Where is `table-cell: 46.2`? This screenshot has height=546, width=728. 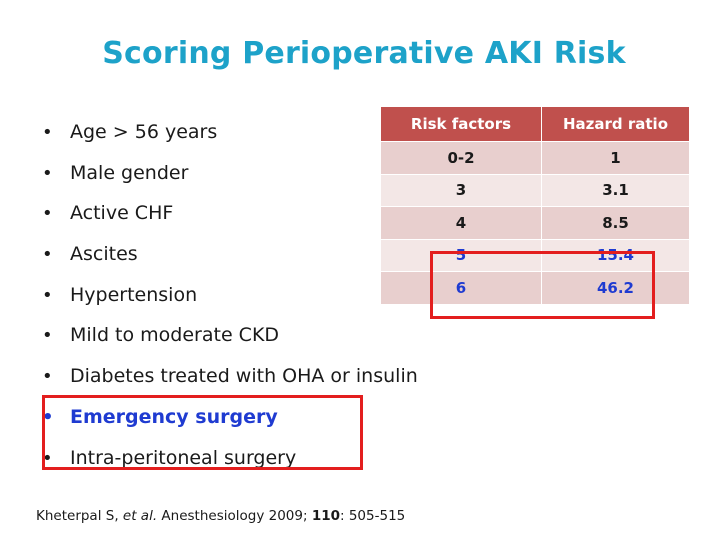 table-cell: 46.2 is located at coordinates (615, 288).